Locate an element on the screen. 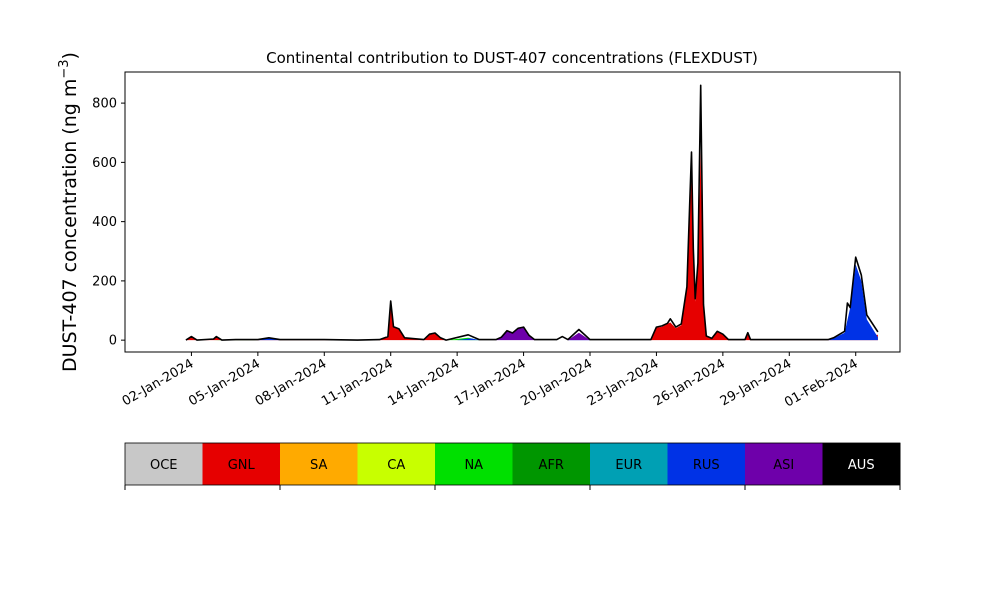  region-colorbar-legend: OCE GNL SA CA NA AFR EUR RUS ASI AUS is located at coordinates (512, 466).